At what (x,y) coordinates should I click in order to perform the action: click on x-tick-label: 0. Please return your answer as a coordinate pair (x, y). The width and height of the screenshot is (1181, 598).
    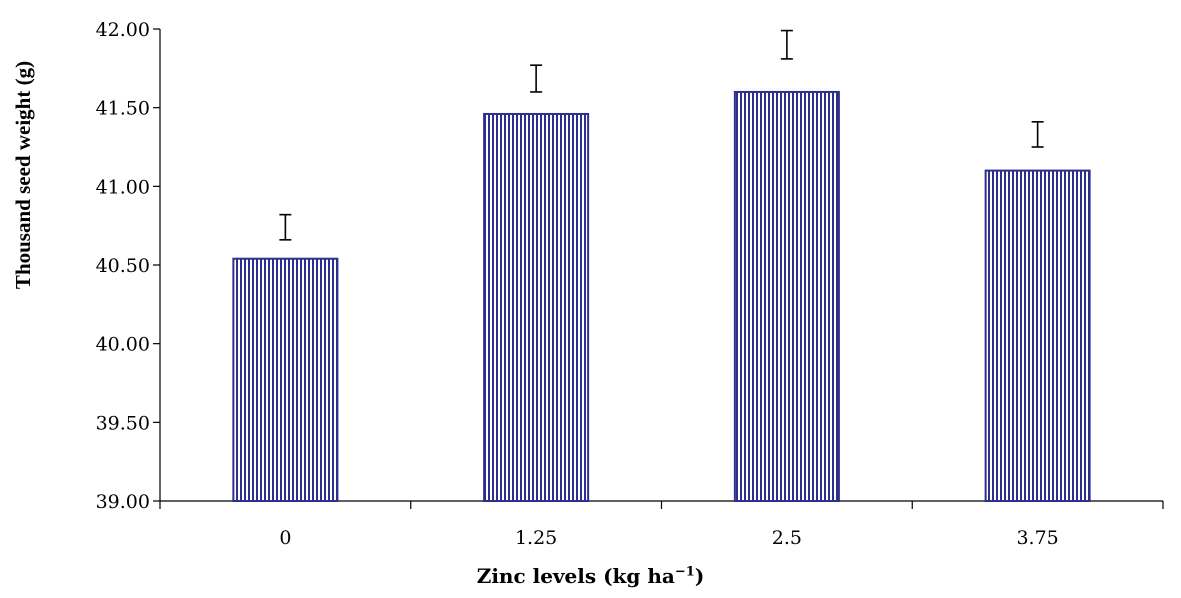
    Looking at the image, I should click on (285, 538).